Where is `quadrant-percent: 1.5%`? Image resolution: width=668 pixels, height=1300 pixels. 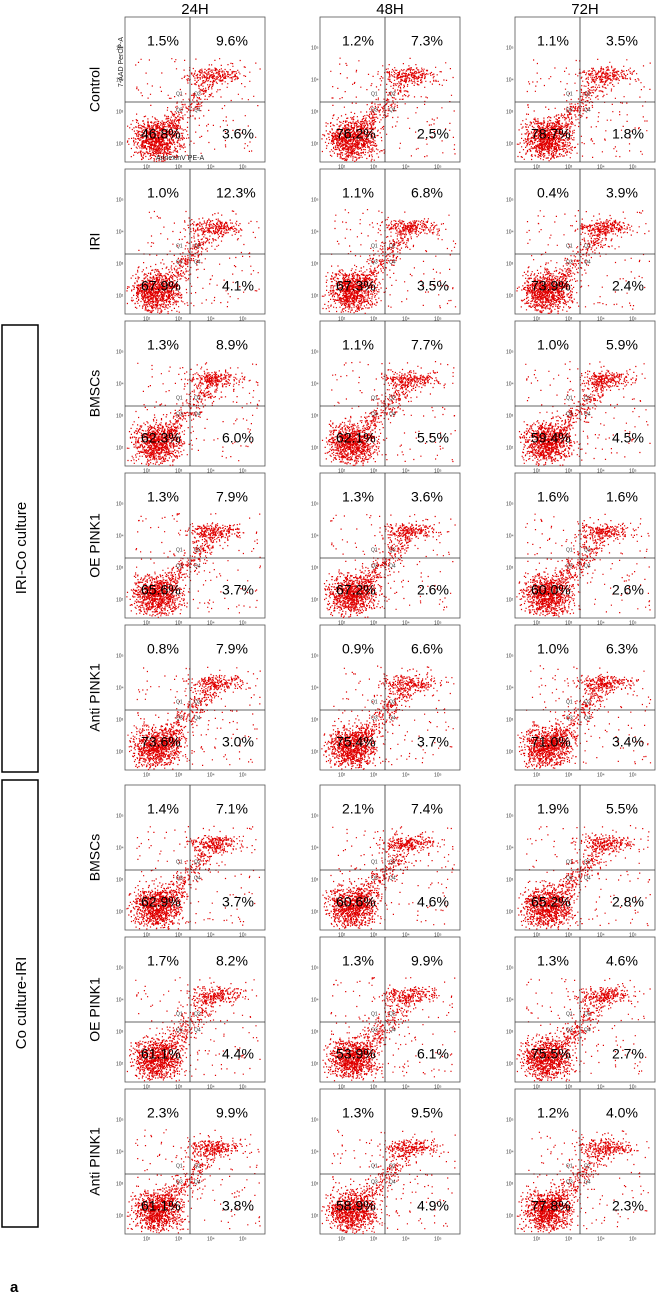 quadrant-percent: 1.5% is located at coordinates (163, 41).